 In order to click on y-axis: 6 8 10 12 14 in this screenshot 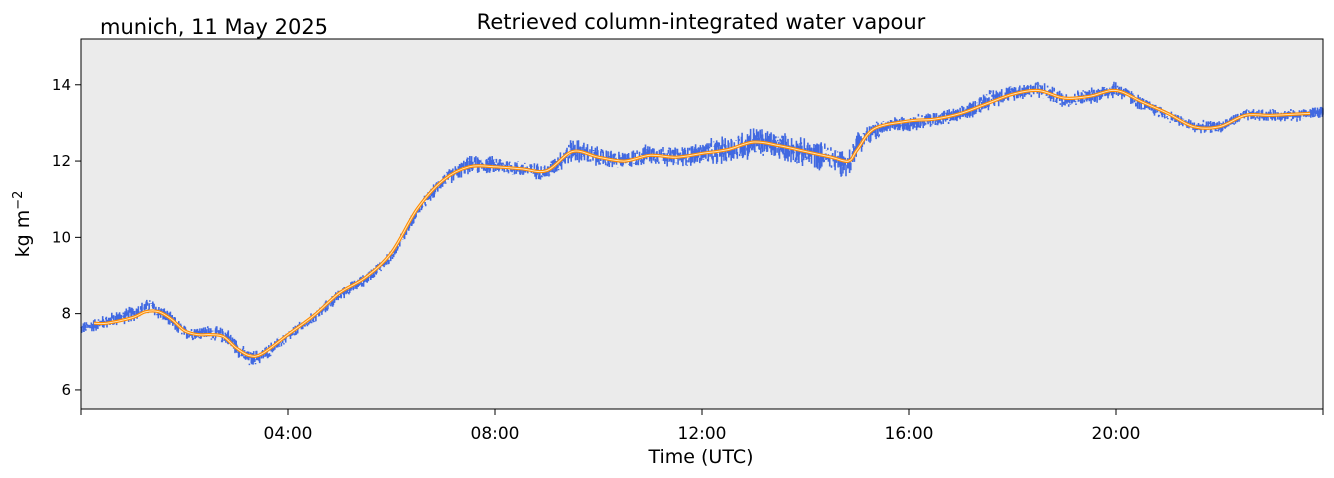, I will do `click(66, 237)`.